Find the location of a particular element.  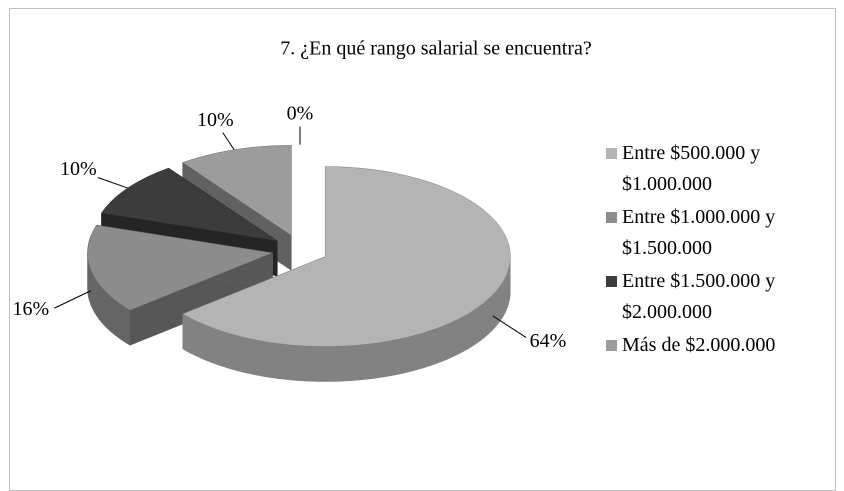

legend-label: Entre $500.000 y $1.000.000 is located at coordinates (691, 168).